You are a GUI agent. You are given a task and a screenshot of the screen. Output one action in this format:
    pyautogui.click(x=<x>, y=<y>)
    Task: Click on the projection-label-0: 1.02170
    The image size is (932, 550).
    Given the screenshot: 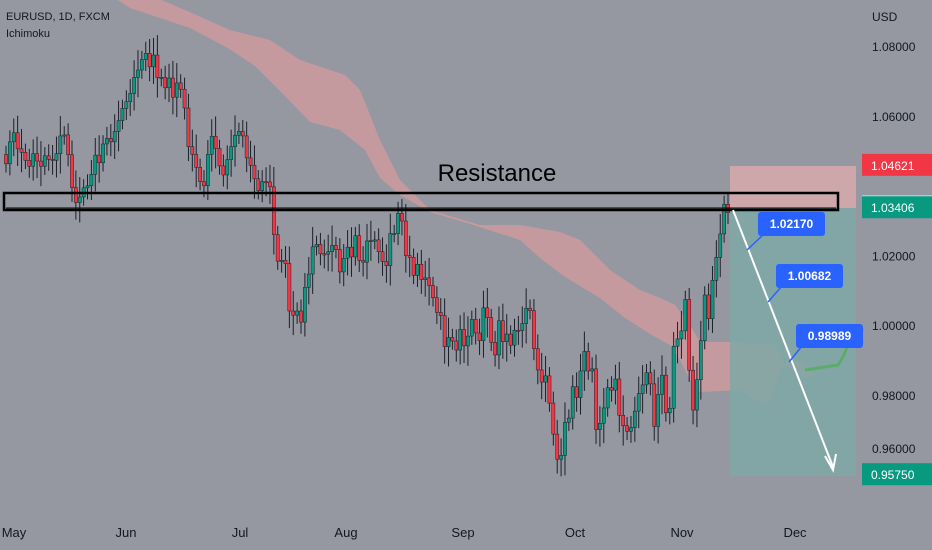 What is the action you would take?
    pyautogui.click(x=785, y=231)
    